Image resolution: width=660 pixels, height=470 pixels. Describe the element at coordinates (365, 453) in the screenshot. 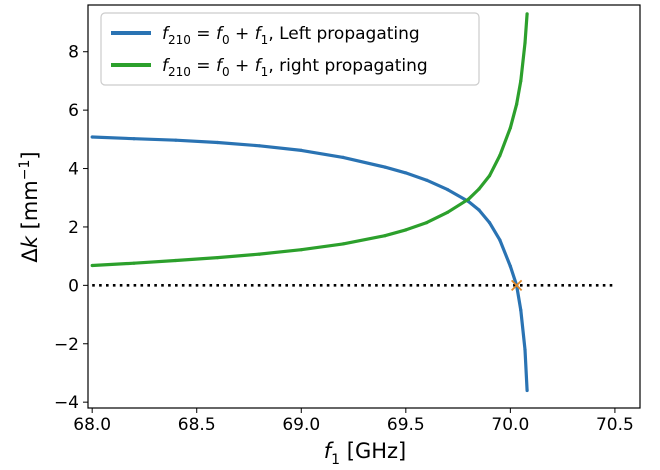

I see `x-axis-label: f1 [GHz]` at that location.